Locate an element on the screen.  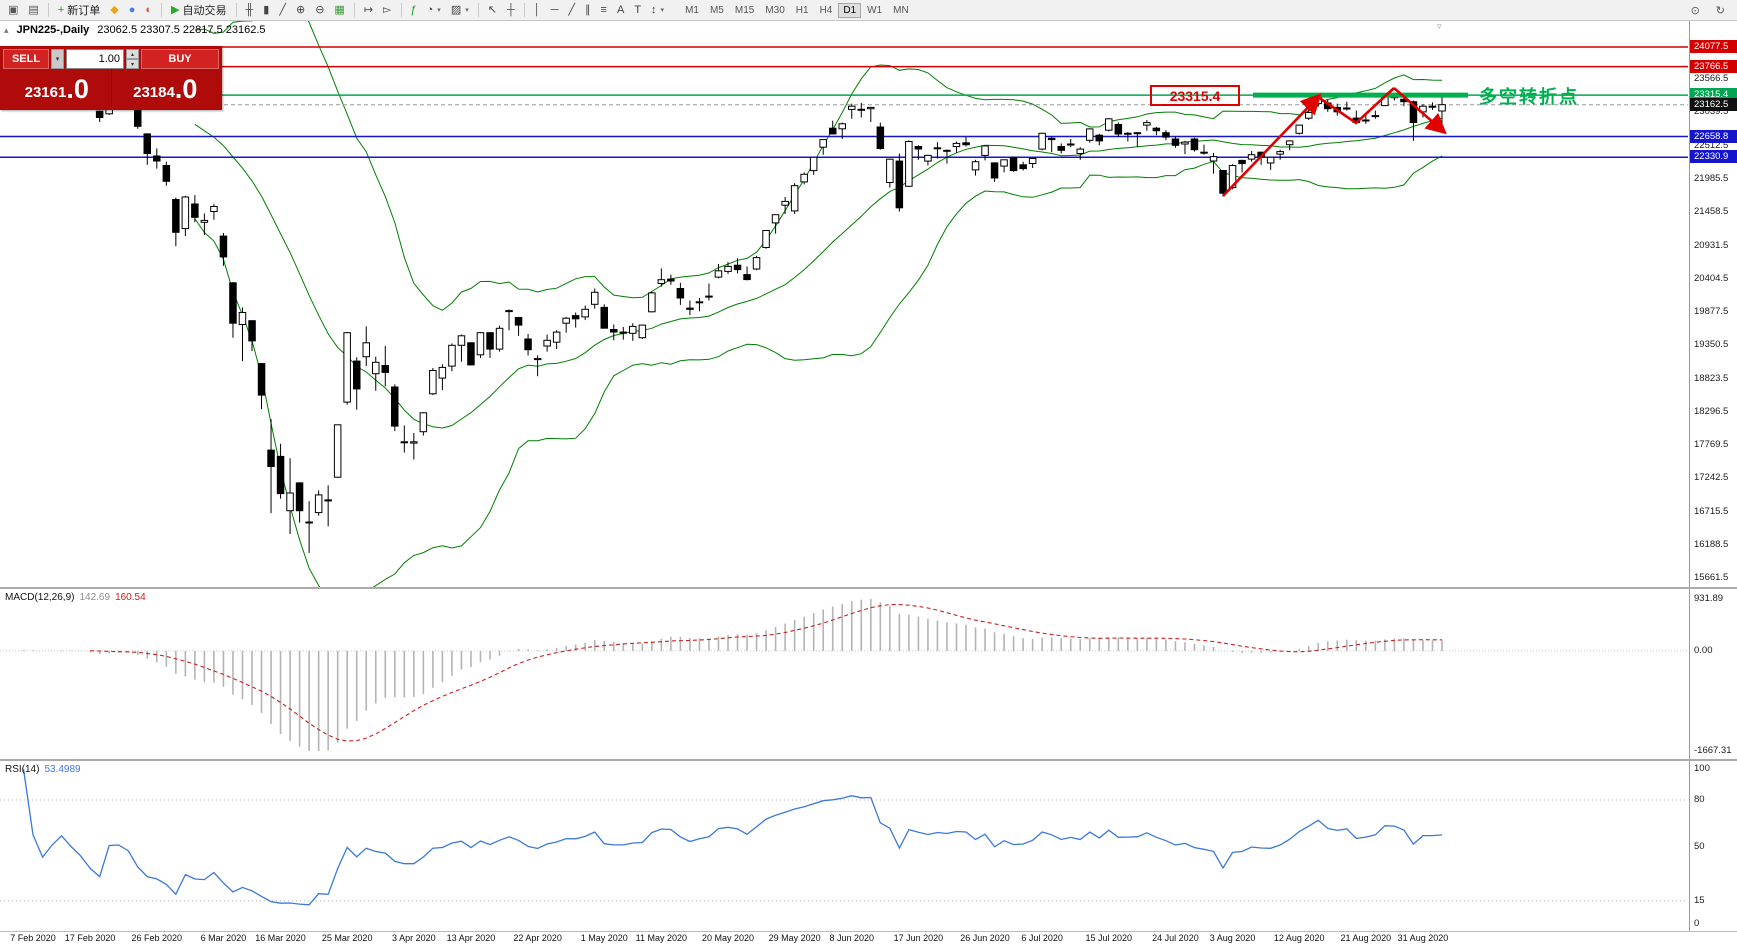
macd-panel-separator is located at coordinates (868, 588).